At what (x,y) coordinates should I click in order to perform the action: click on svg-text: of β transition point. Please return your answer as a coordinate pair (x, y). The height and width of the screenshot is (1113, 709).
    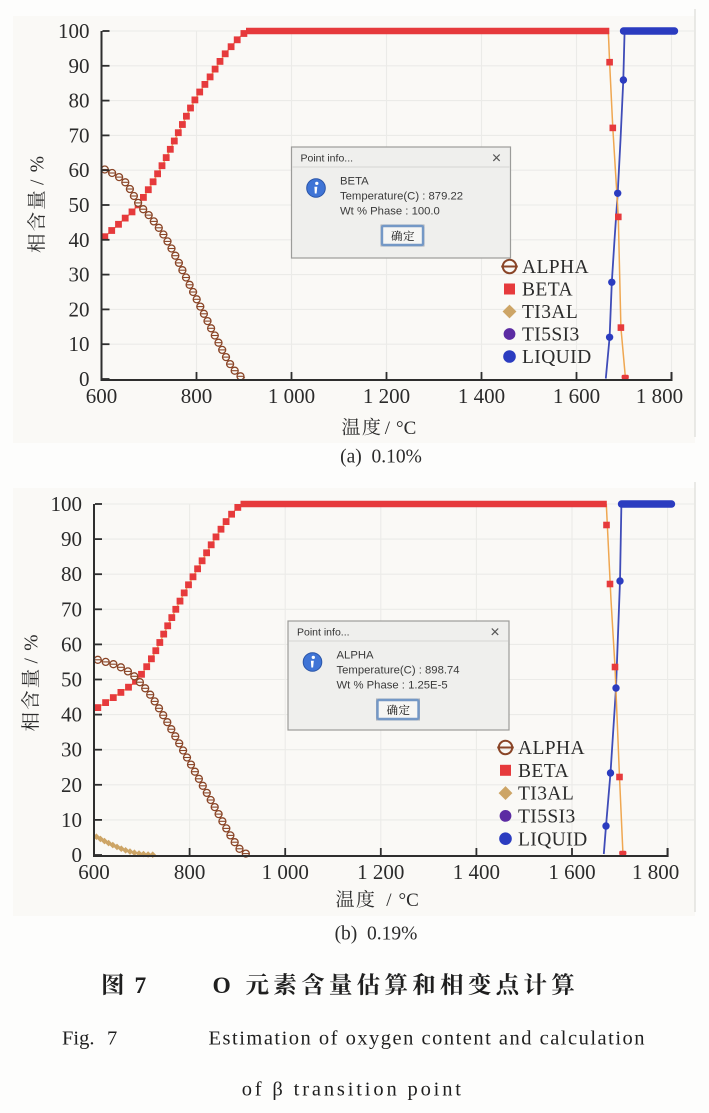
    Looking at the image, I should click on (352, 1090).